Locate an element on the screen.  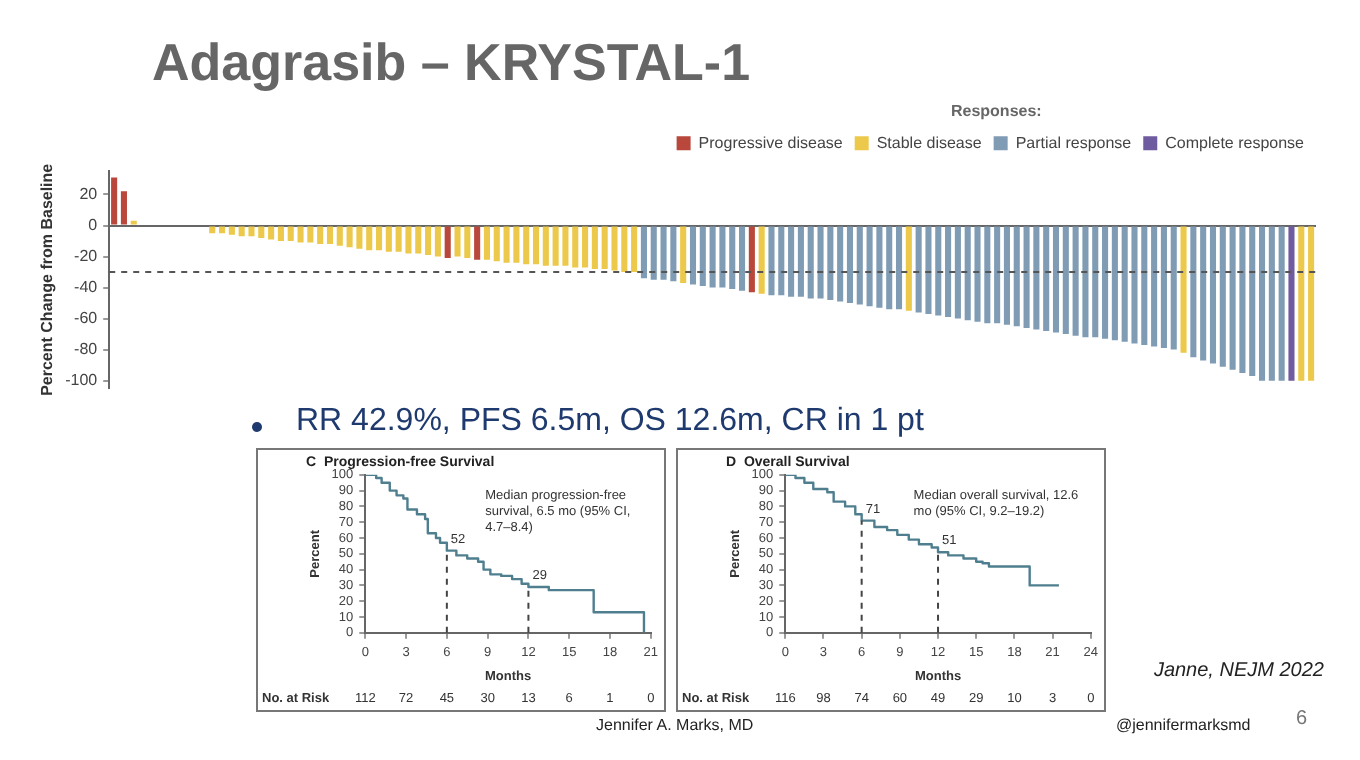
y-tick-label: -20 is located at coordinates (86, 255).